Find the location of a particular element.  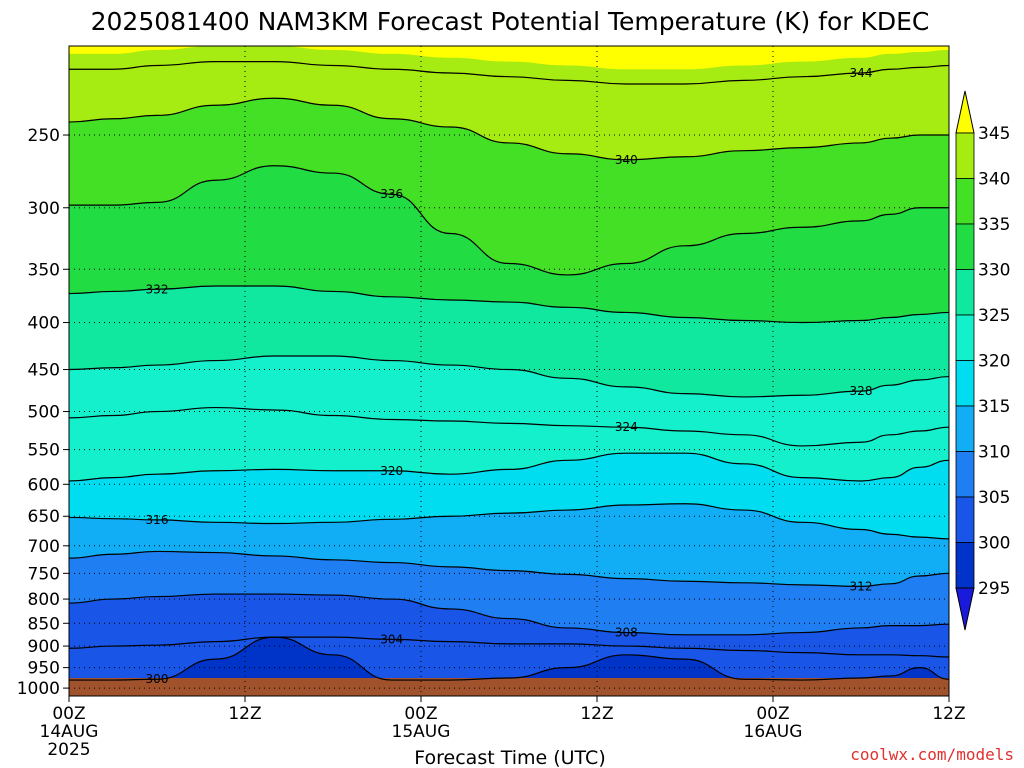

contour-label-320: 320 is located at coordinates (391, 471).